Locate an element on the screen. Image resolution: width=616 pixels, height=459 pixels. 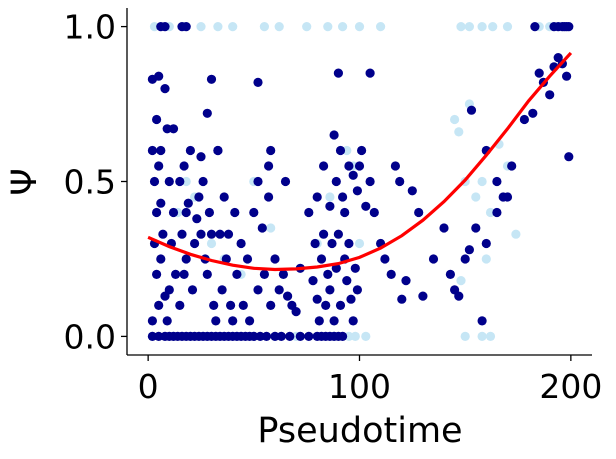
y-axis-ticks: 0.0 0.5 1.0 is located at coordinates (95, 182).